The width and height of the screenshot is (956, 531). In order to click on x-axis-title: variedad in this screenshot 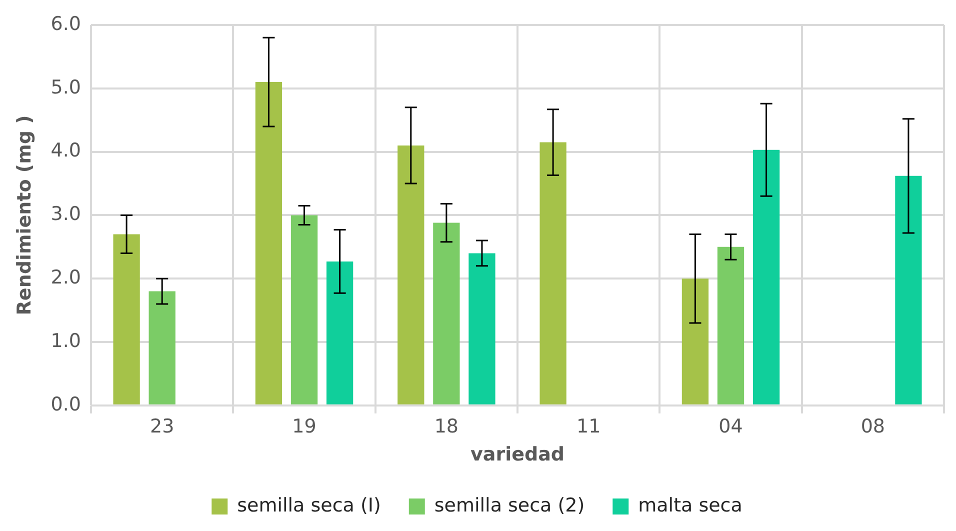, I will do `click(517, 455)`.